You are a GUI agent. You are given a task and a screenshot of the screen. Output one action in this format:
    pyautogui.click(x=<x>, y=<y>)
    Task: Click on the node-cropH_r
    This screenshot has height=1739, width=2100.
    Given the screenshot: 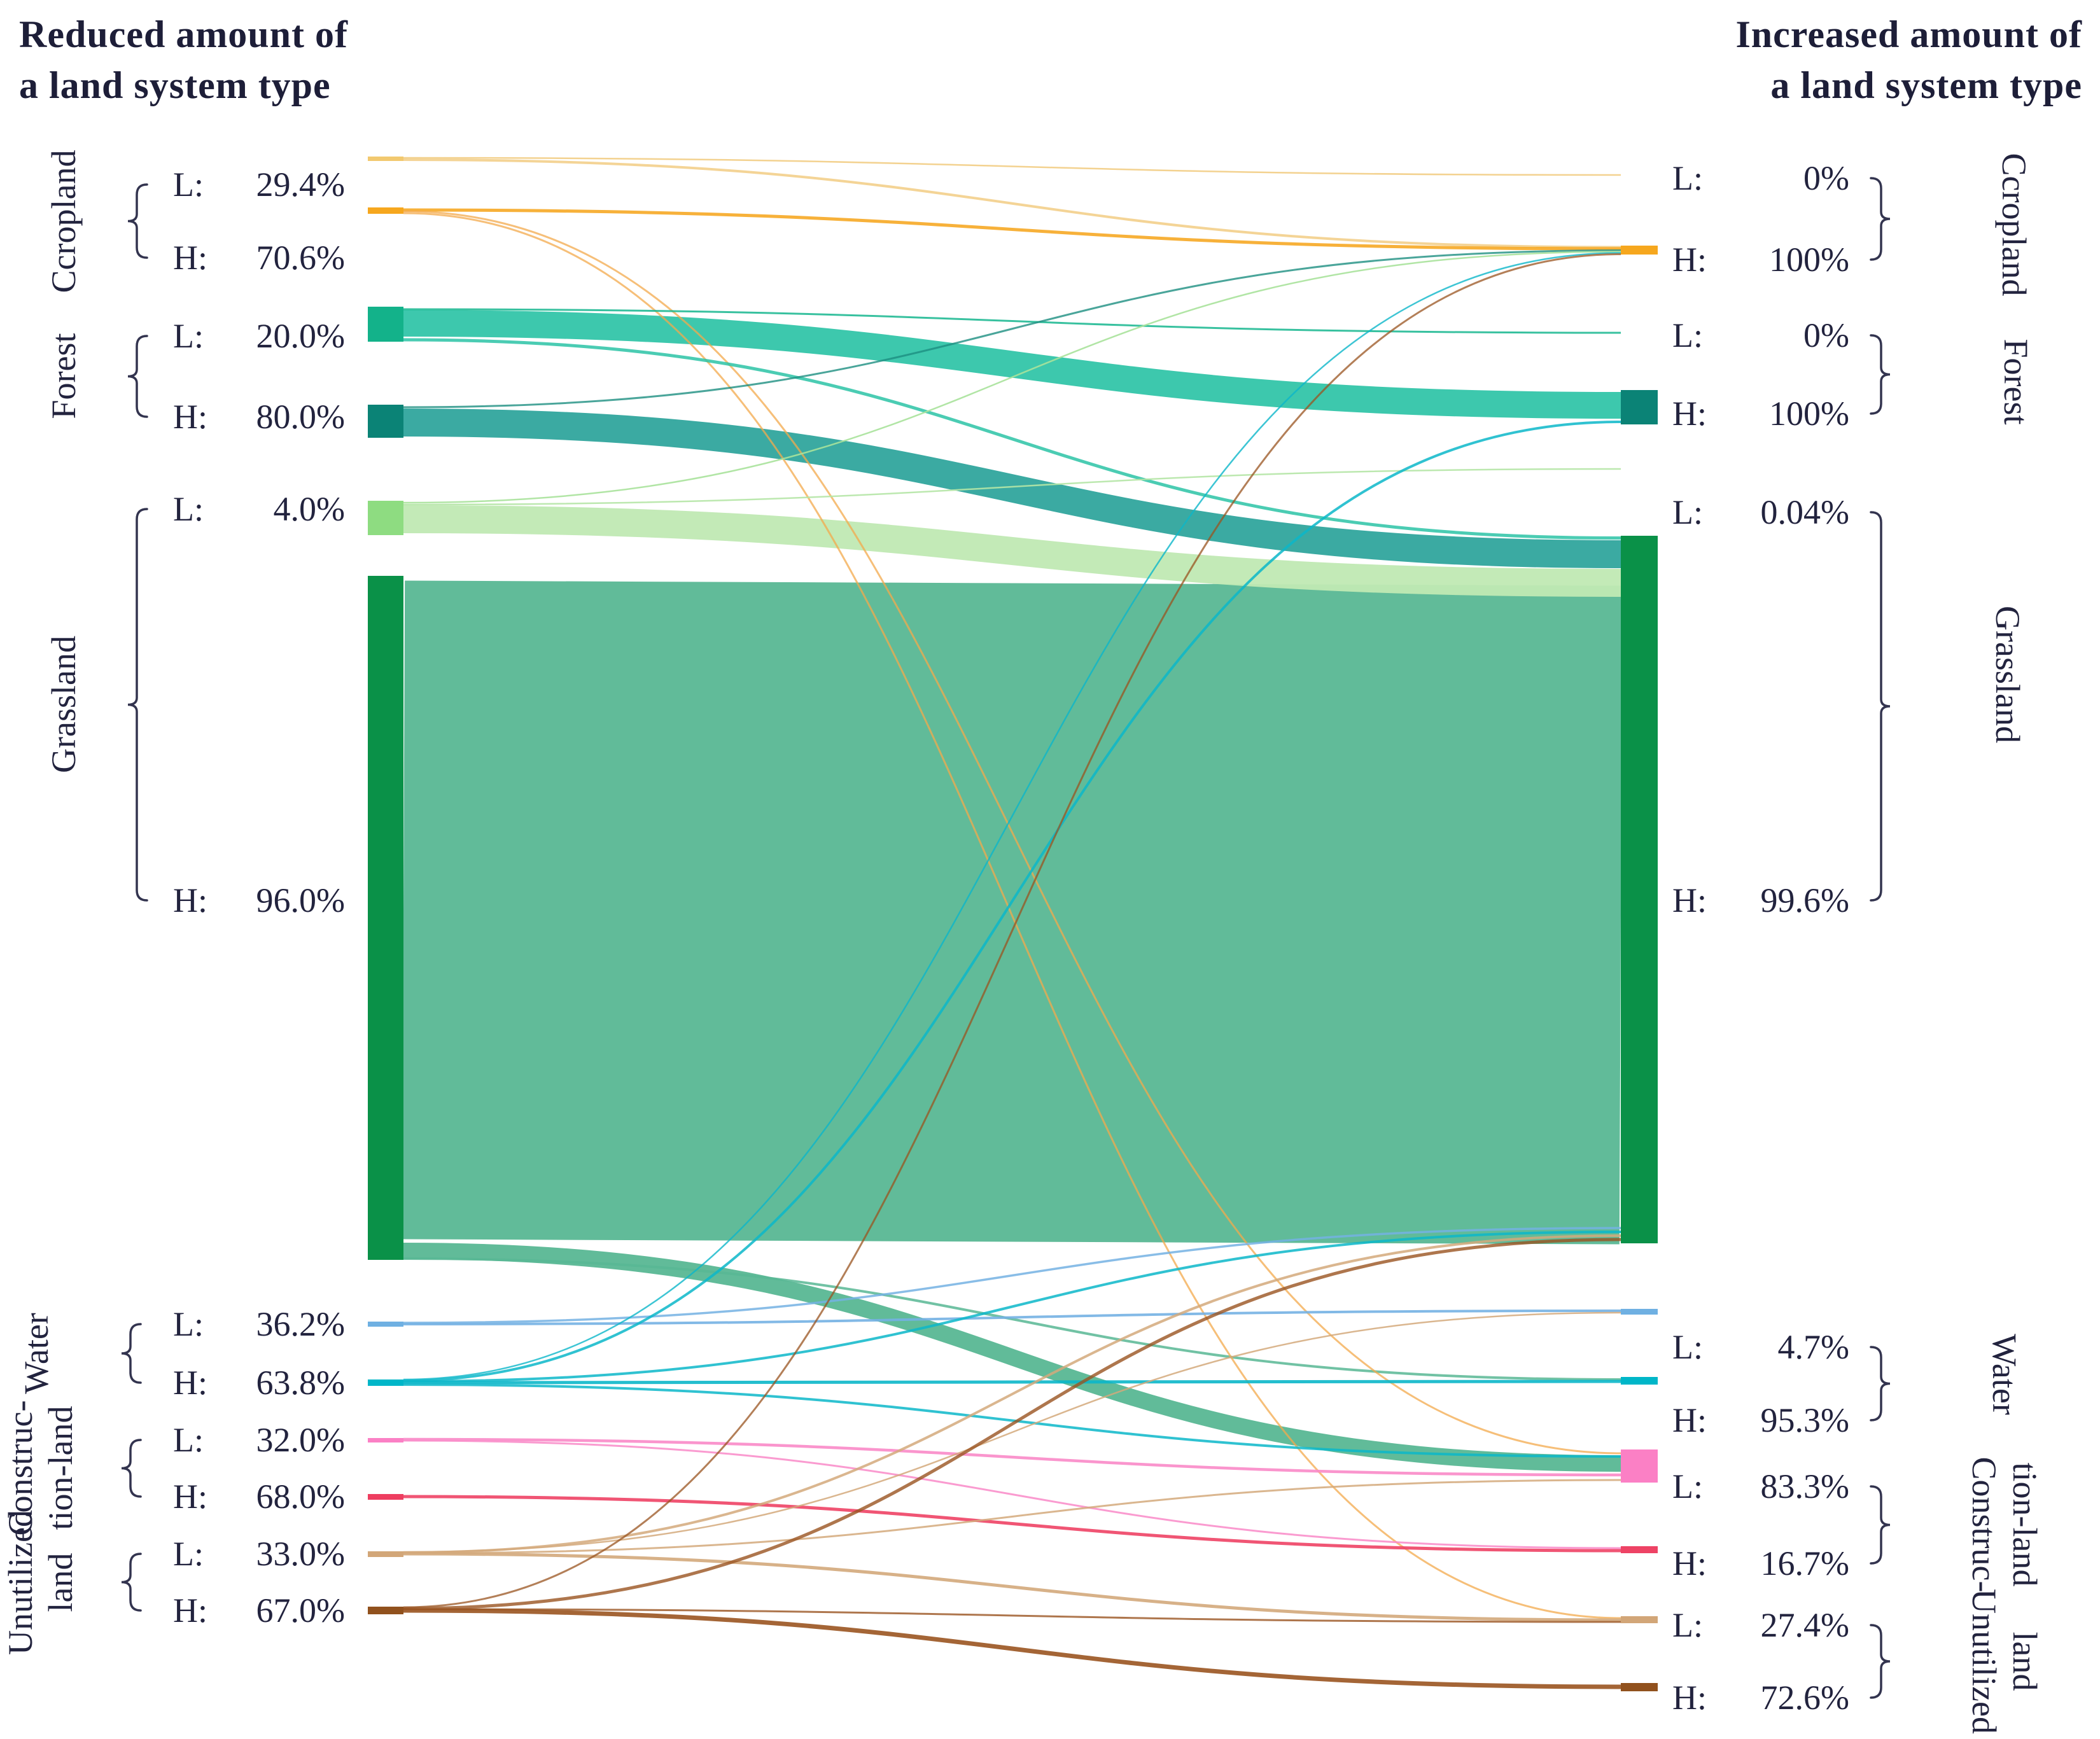 What is the action you would take?
    pyautogui.click(x=1639, y=250)
    